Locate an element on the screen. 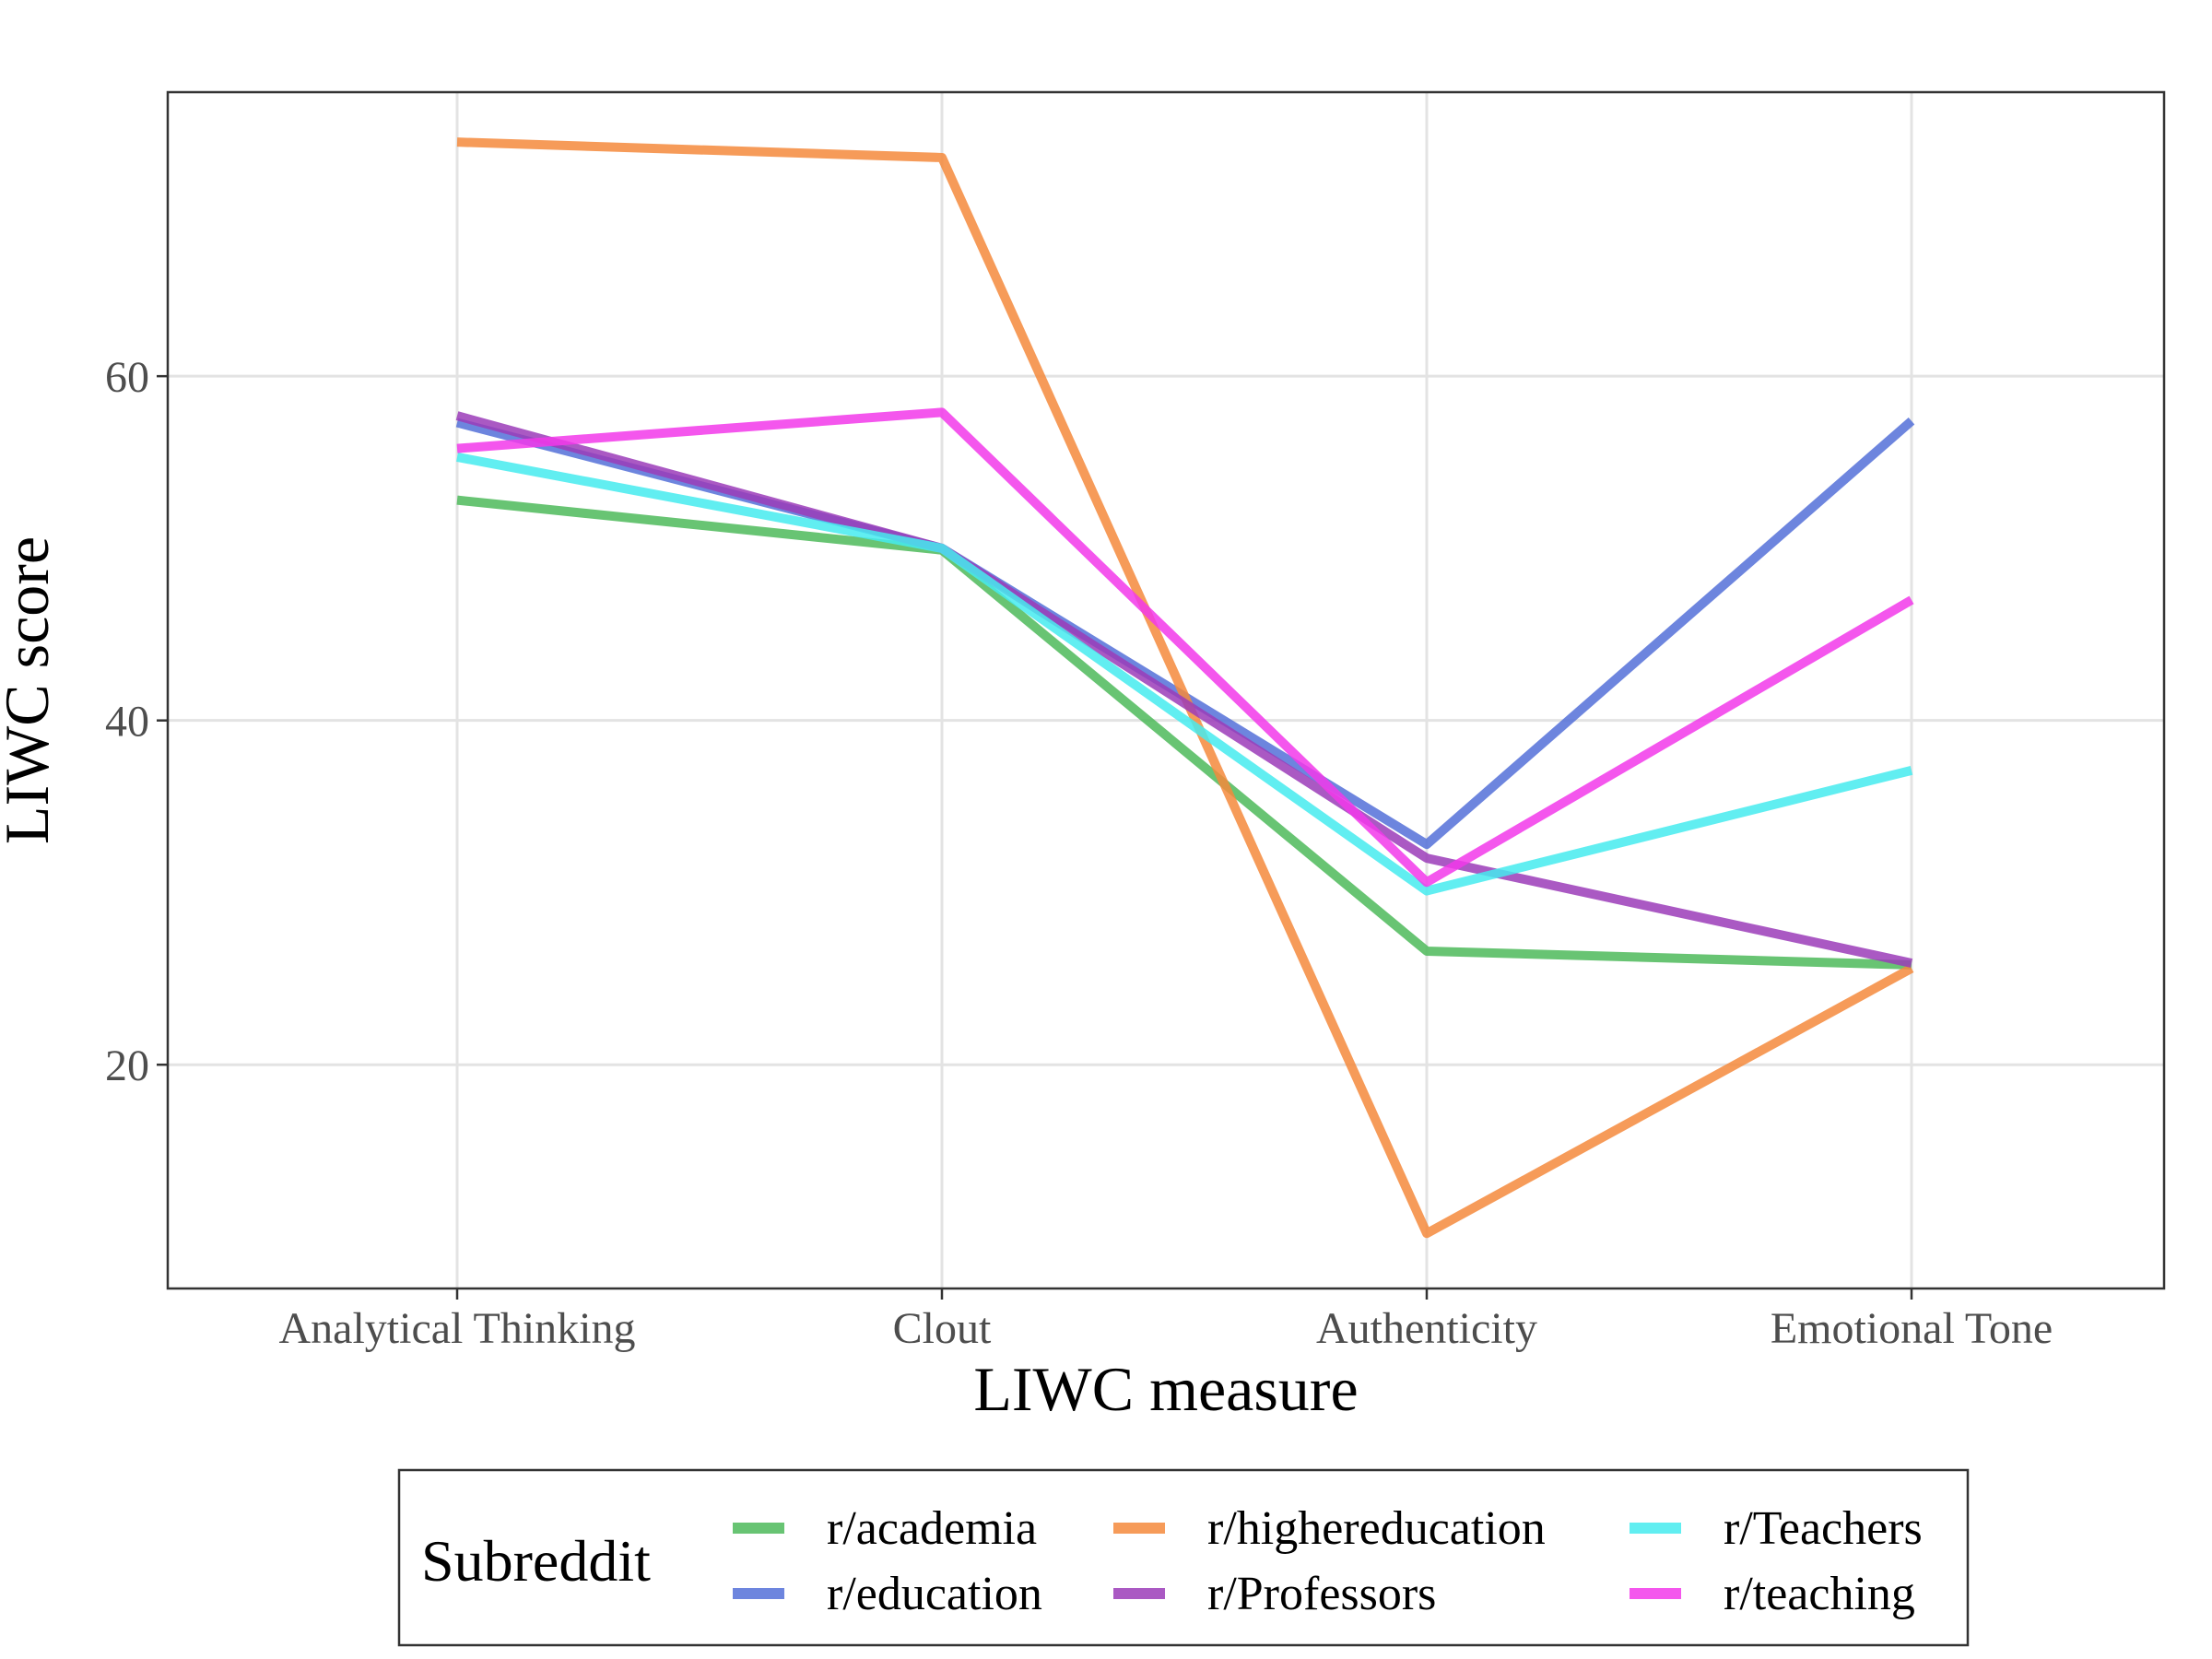 This screenshot has height=1659, width=2212. x-tick-label: Authenticity is located at coordinates (1426, 1328).